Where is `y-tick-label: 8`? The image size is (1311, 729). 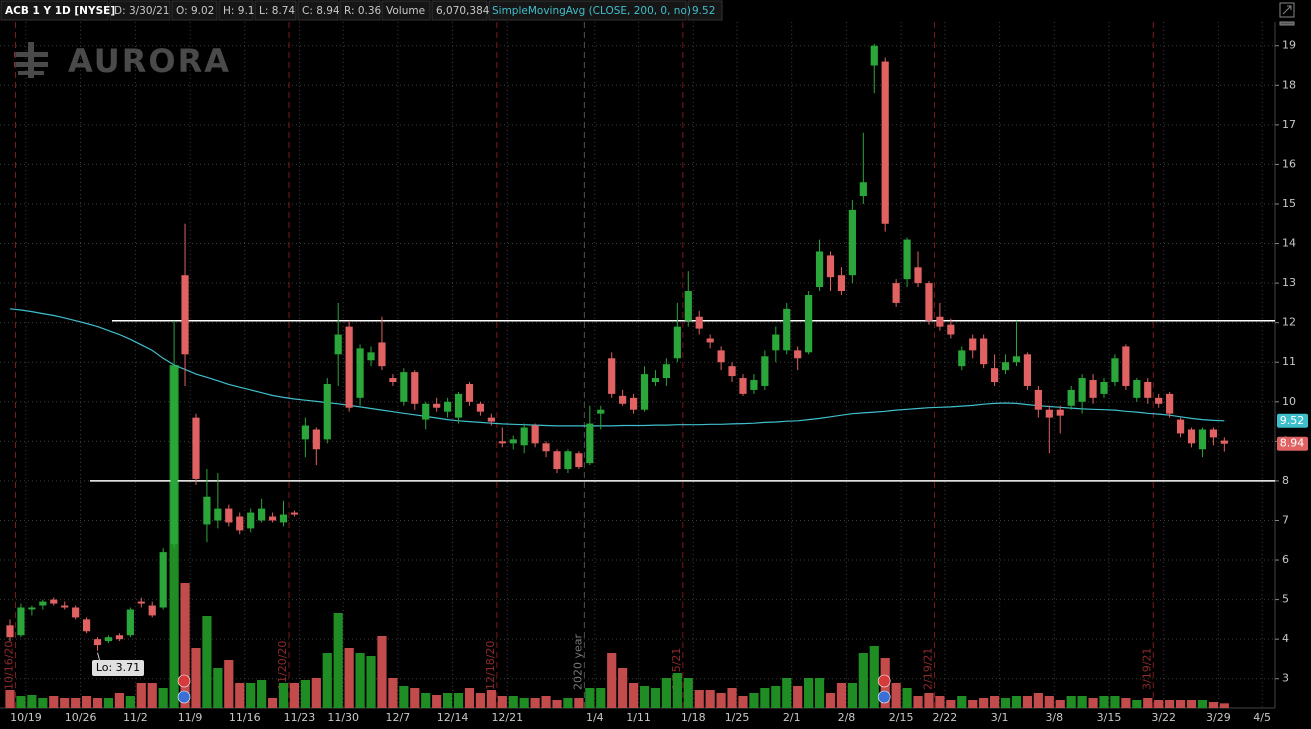
y-tick-label: 8 is located at coordinates (1285, 480).